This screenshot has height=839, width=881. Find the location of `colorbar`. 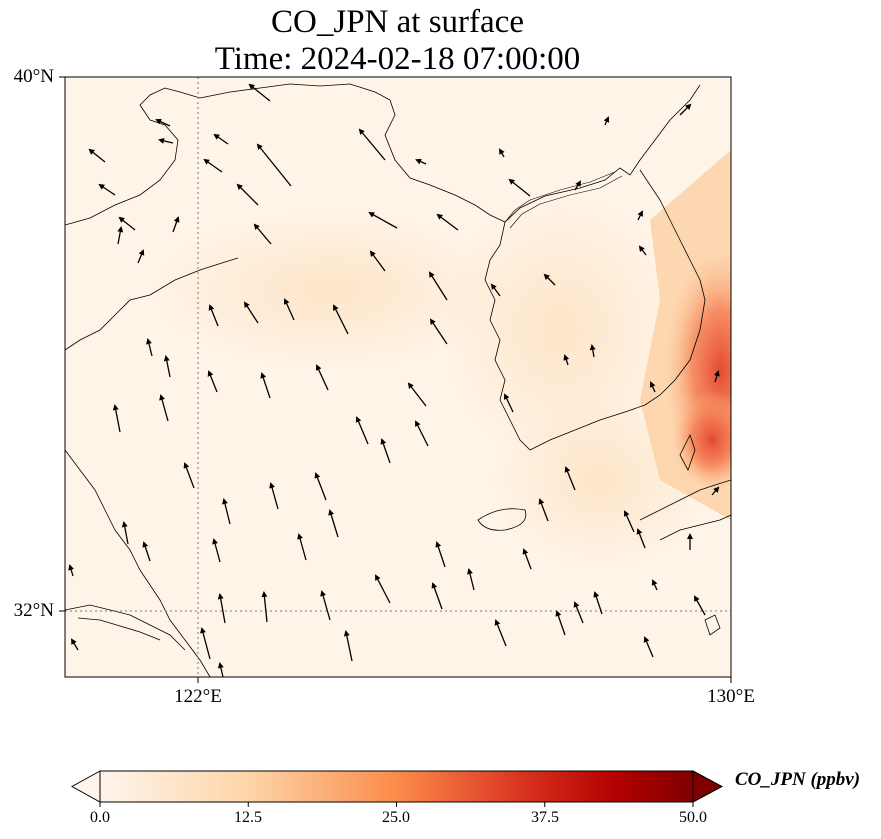

colorbar is located at coordinates (397, 788).